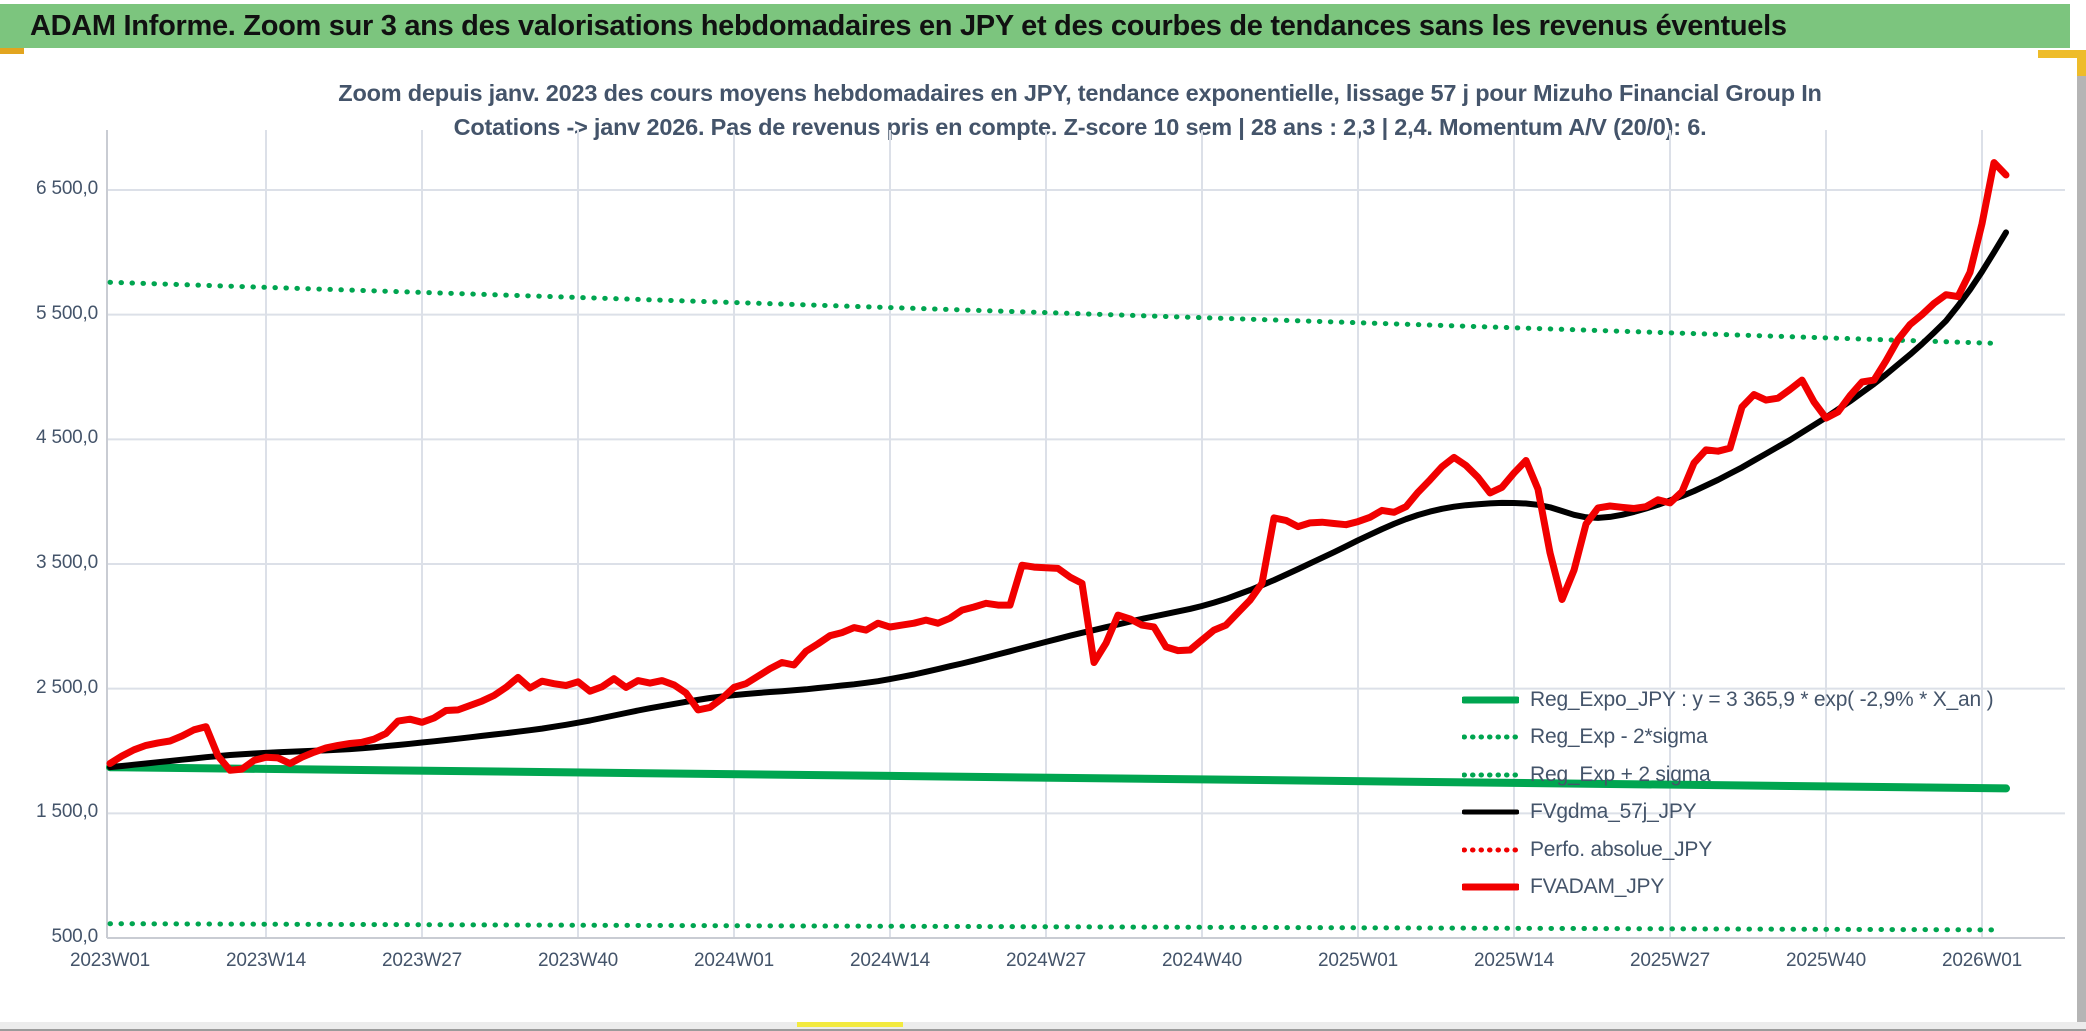 The width and height of the screenshot is (2086, 1031). Describe the element at coordinates (1613, 812) in the screenshot. I see `legend-label: FVgdma_57j_JPY` at that location.